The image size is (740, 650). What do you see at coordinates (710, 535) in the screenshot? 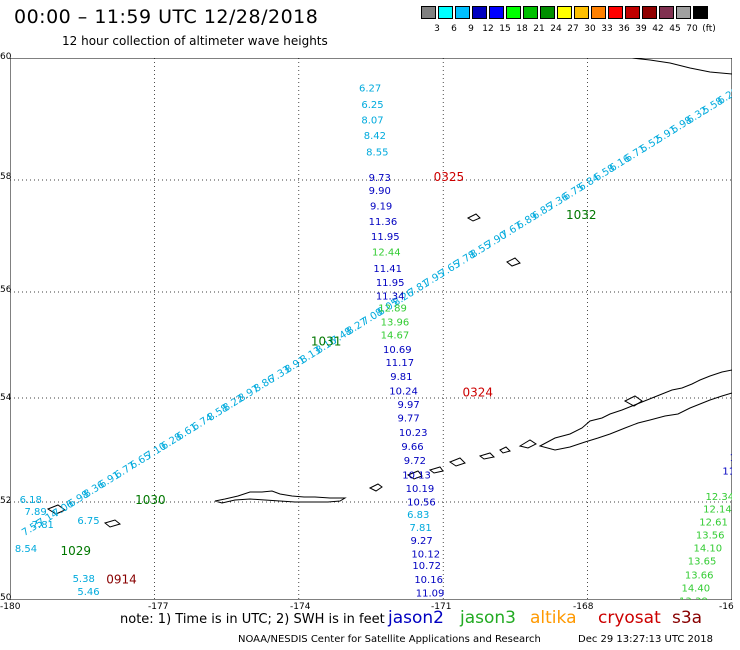
I see `wave-height-value: 13.56` at bounding box center [710, 535].